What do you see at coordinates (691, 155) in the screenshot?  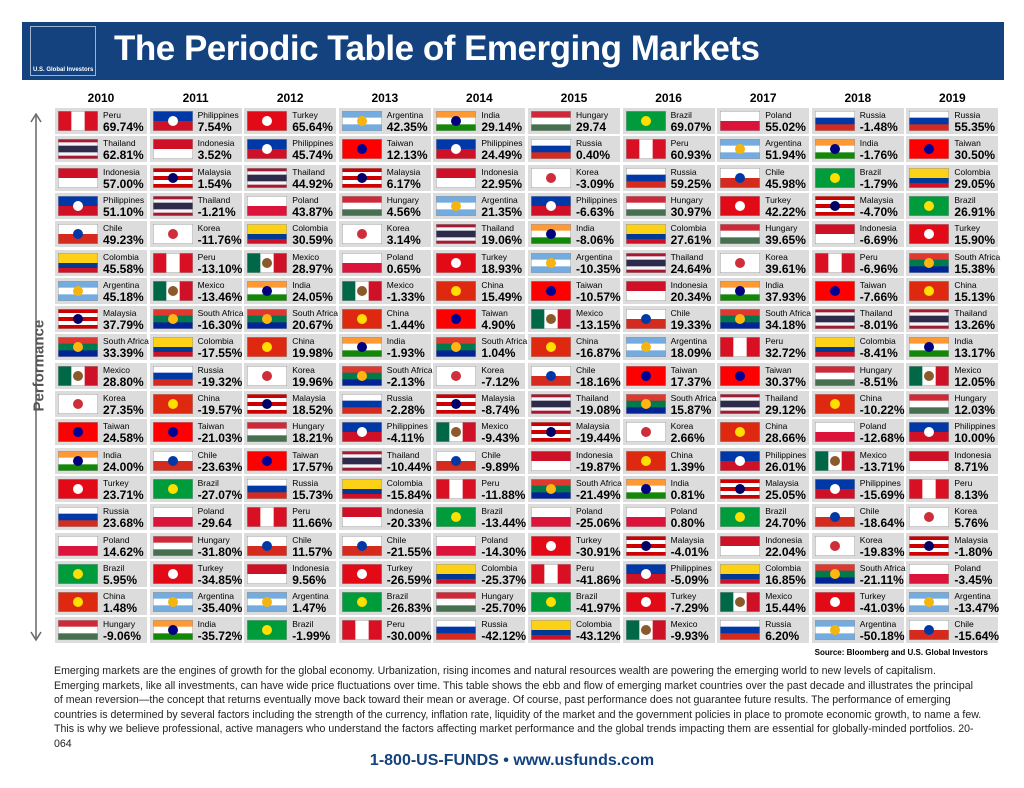 I see `return: 60.93%` at bounding box center [691, 155].